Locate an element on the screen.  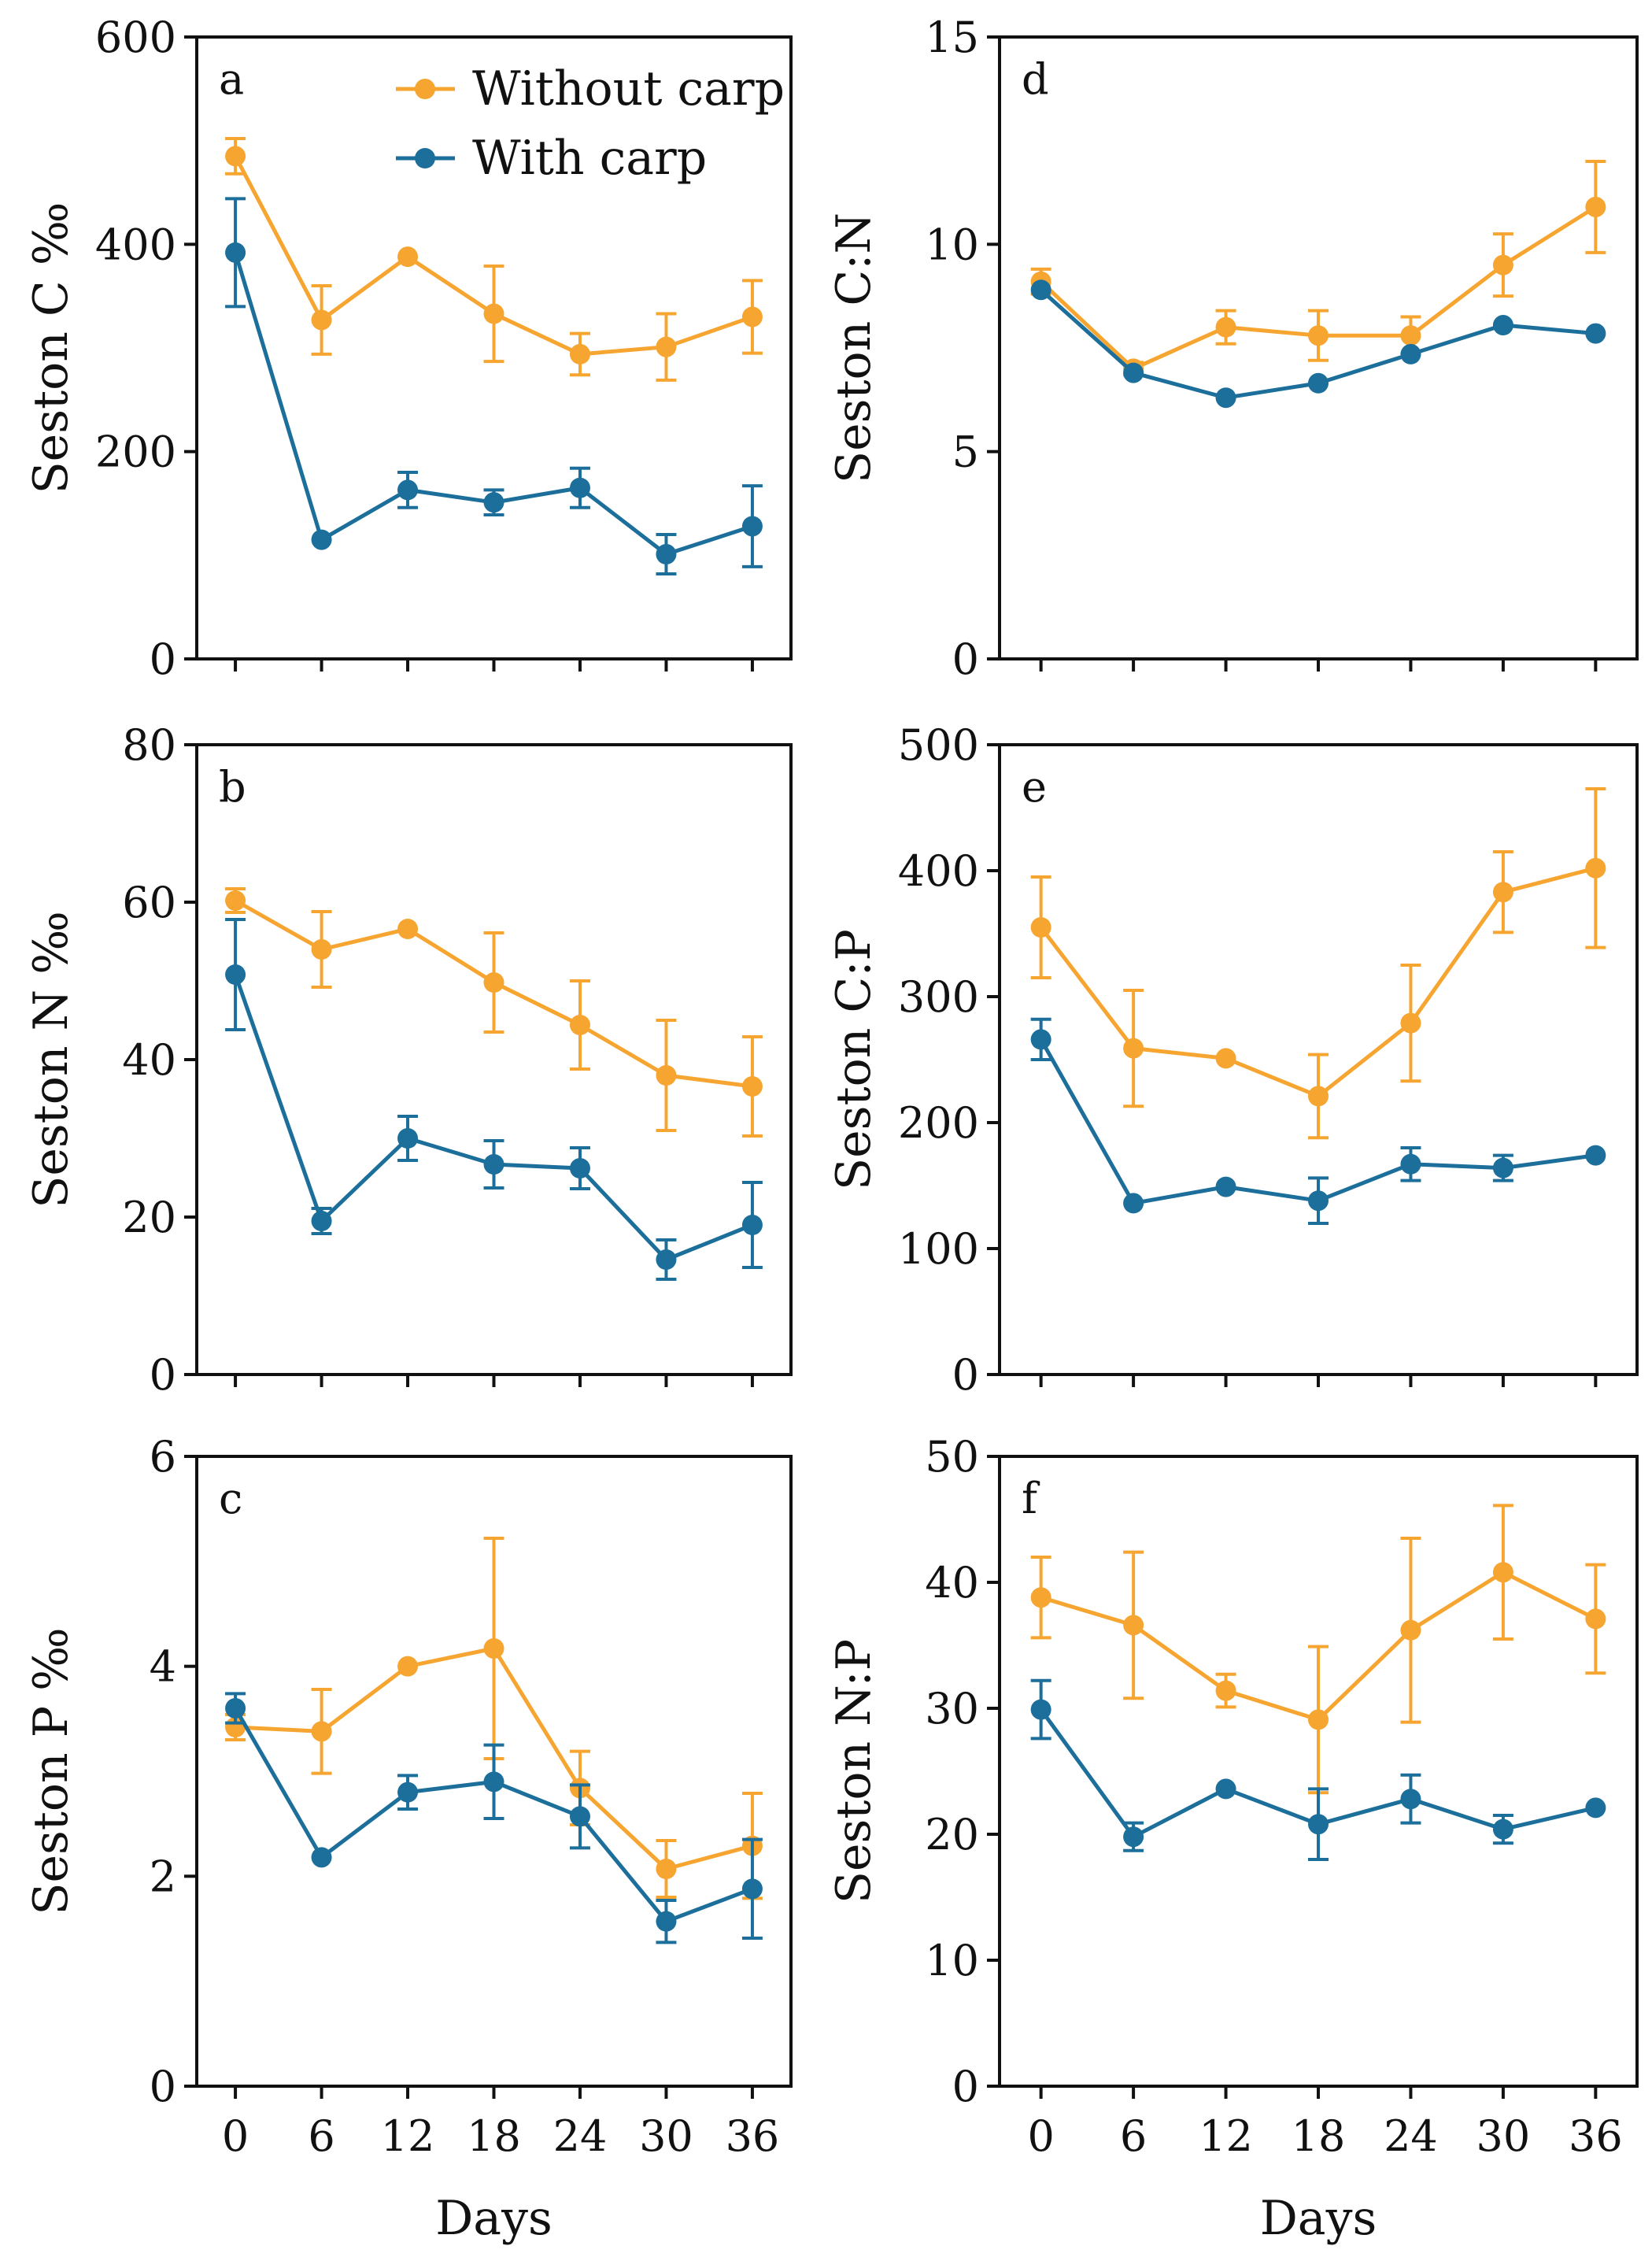
y-tick-label: 50 is located at coordinates (952, 1457).